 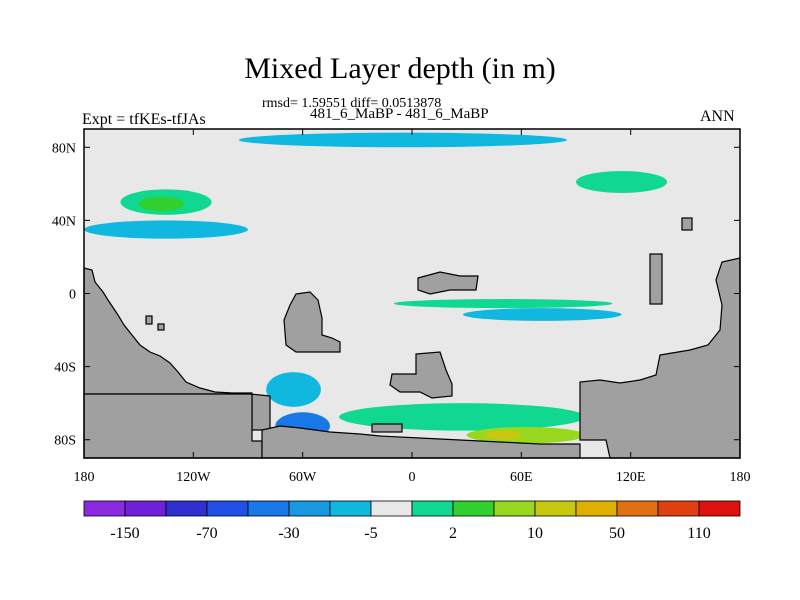 What do you see at coordinates (421, 375) in the screenshot?
I see `land-south-atlantic-blob` at bounding box center [421, 375].